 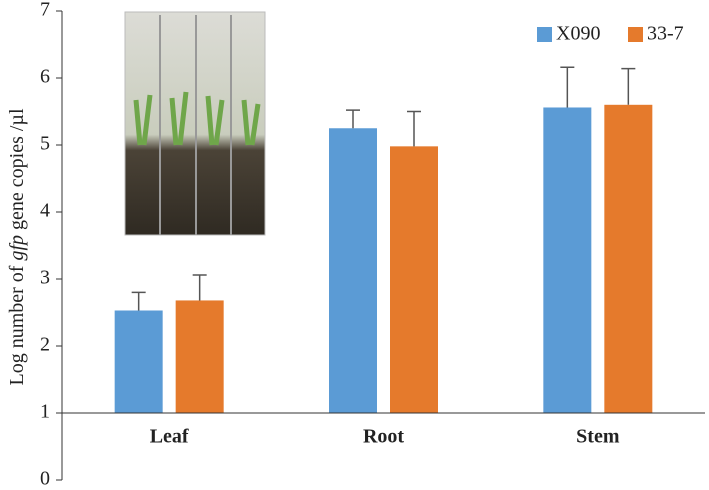 I want to click on inset-photo, so click(x=195, y=123).